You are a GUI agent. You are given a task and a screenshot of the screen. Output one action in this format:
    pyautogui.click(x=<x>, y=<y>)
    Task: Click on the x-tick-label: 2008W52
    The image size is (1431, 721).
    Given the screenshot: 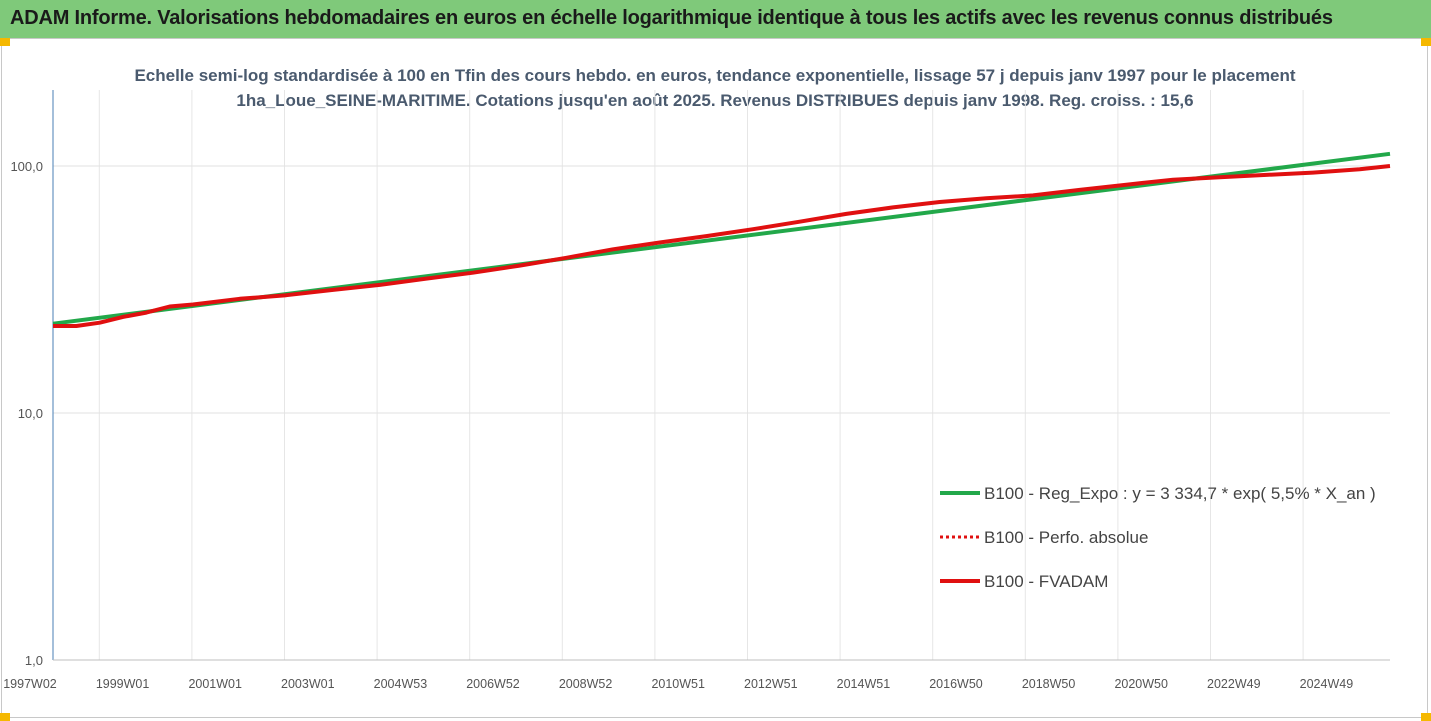 What is the action you would take?
    pyautogui.click(x=586, y=684)
    